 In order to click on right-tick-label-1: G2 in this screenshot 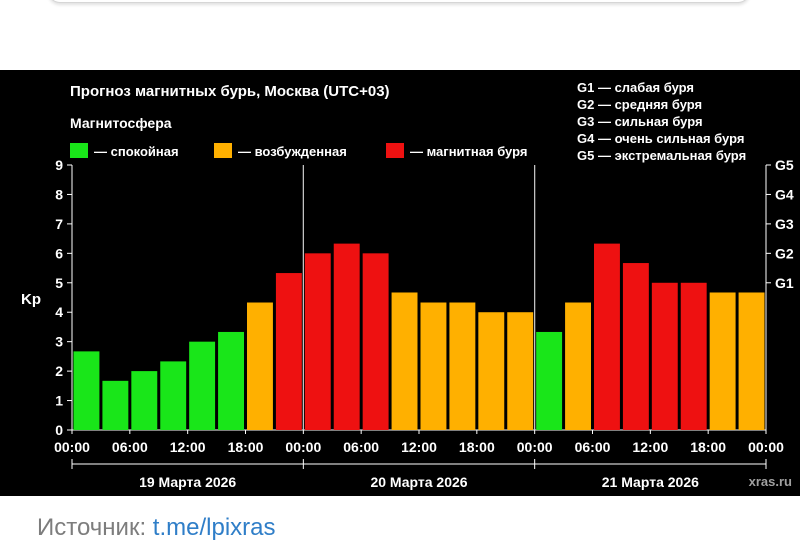, I will do `click(784, 253)`.